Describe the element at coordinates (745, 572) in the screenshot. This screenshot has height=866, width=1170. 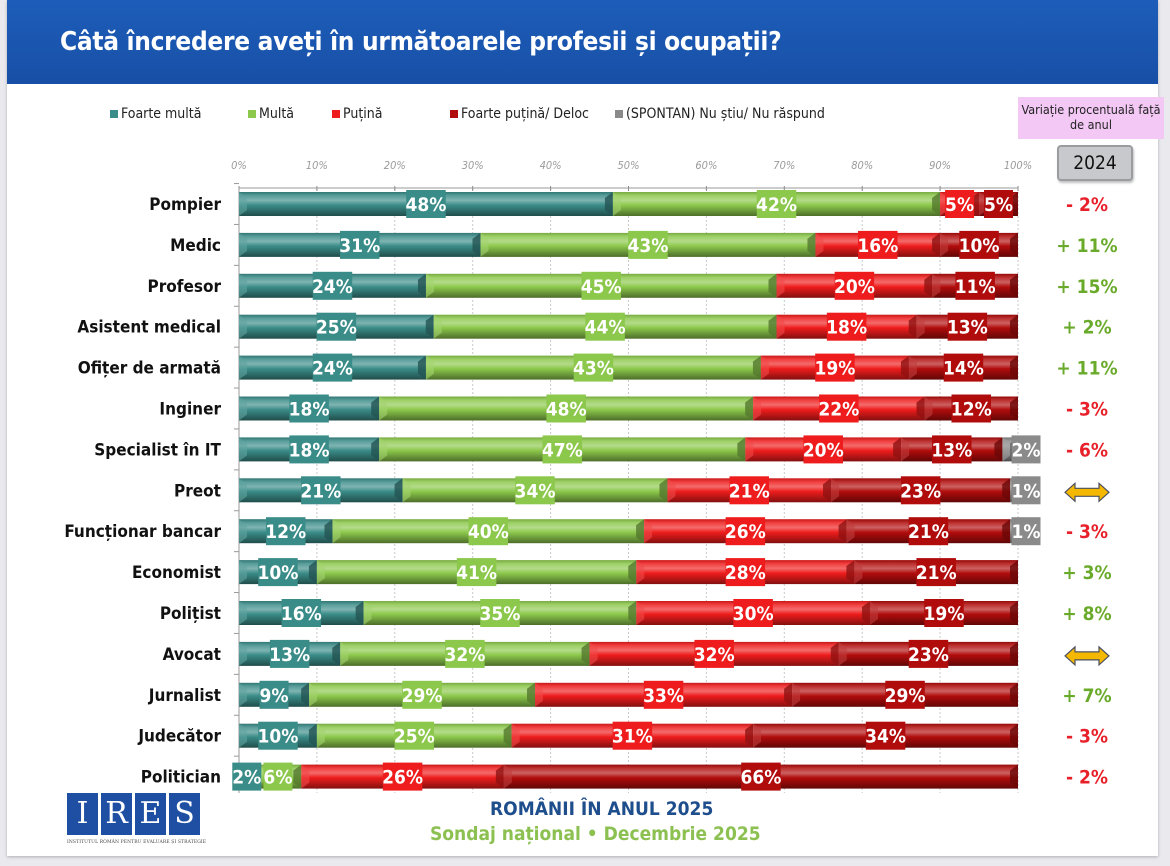
I see `data-label: 28%` at that location.